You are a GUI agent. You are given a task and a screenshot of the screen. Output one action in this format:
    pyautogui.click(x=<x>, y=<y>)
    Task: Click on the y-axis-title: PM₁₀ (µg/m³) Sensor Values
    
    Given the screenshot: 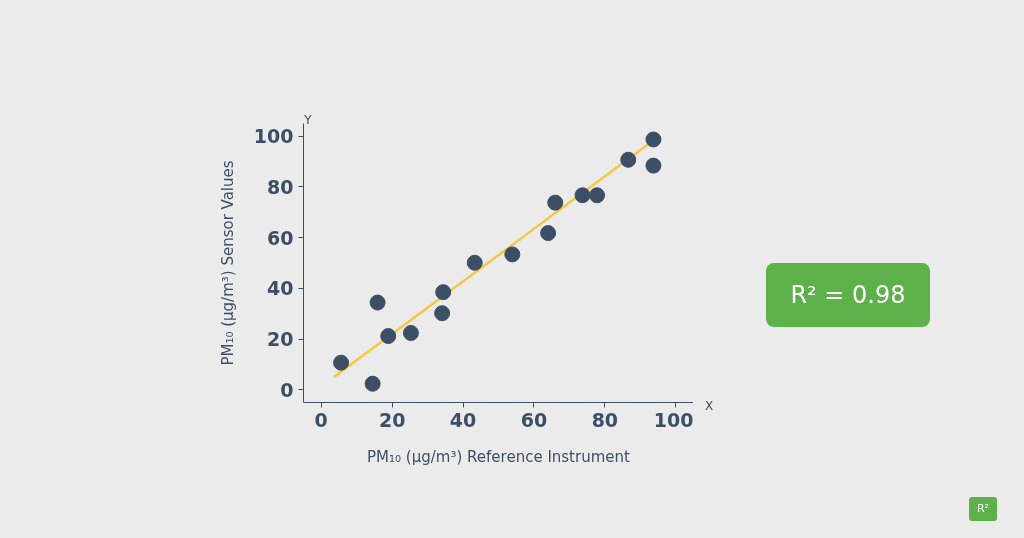 What is the action you would take?
    pyautogui.click(x=227, y=263)
    